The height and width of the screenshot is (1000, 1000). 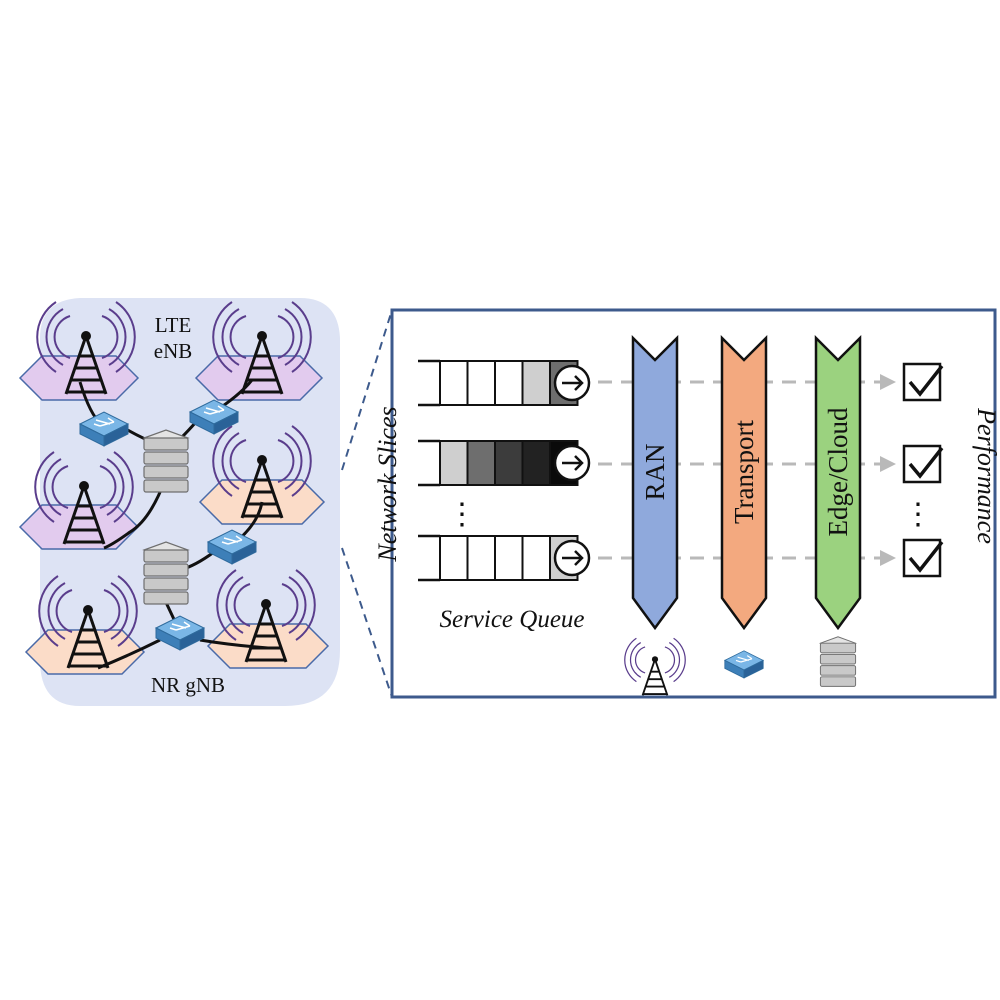 I want to click on network-slices-label: Network Slices, so click(x=387, y=484).